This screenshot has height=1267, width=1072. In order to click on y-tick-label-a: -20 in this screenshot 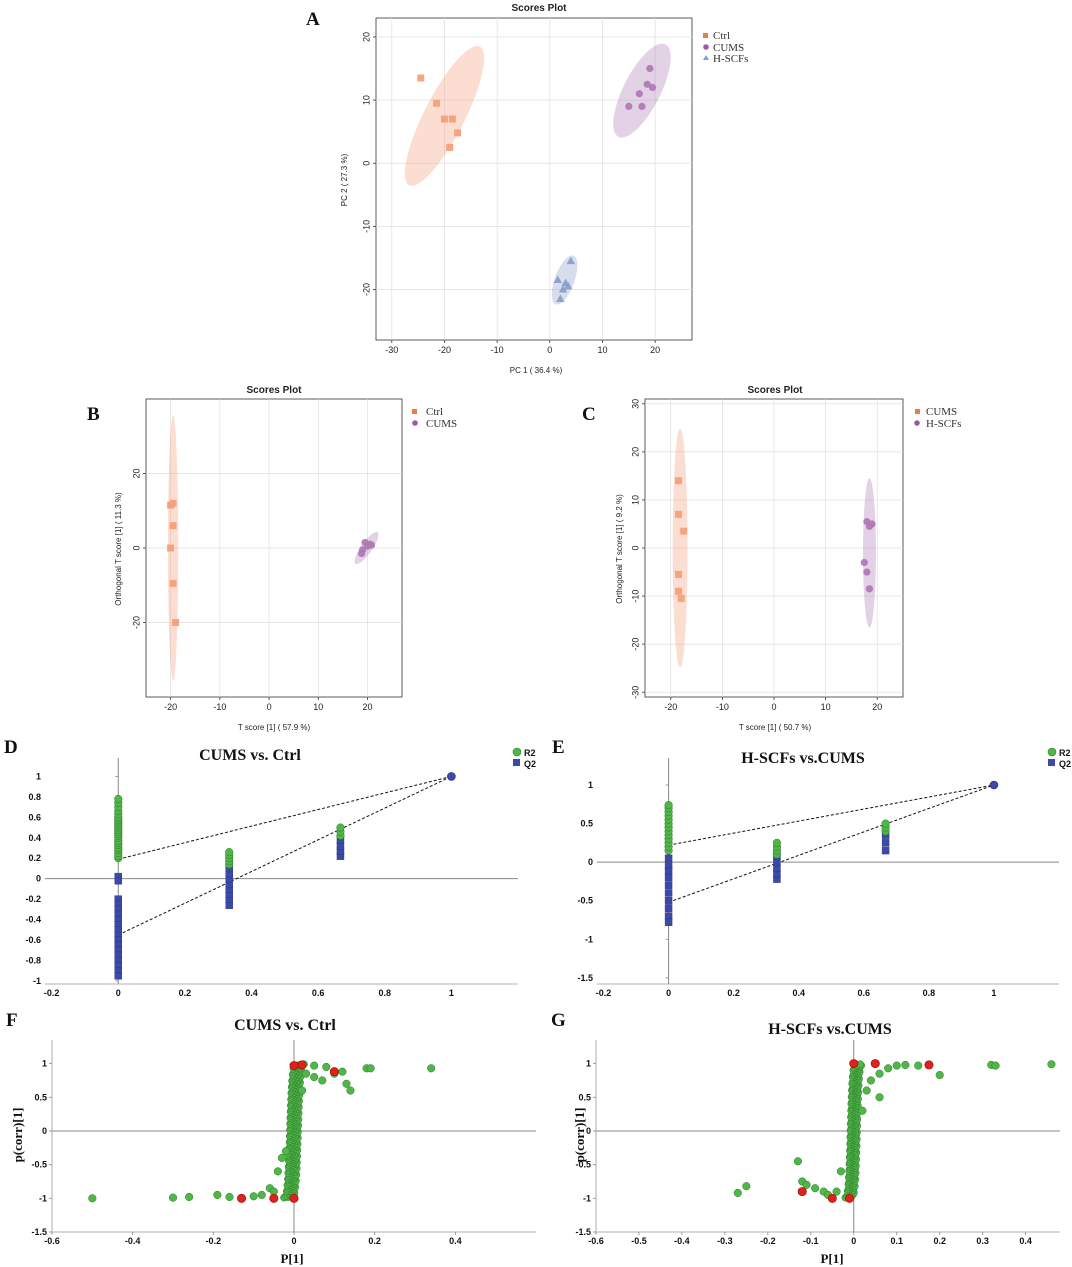, I will do `click(366, 289)`.